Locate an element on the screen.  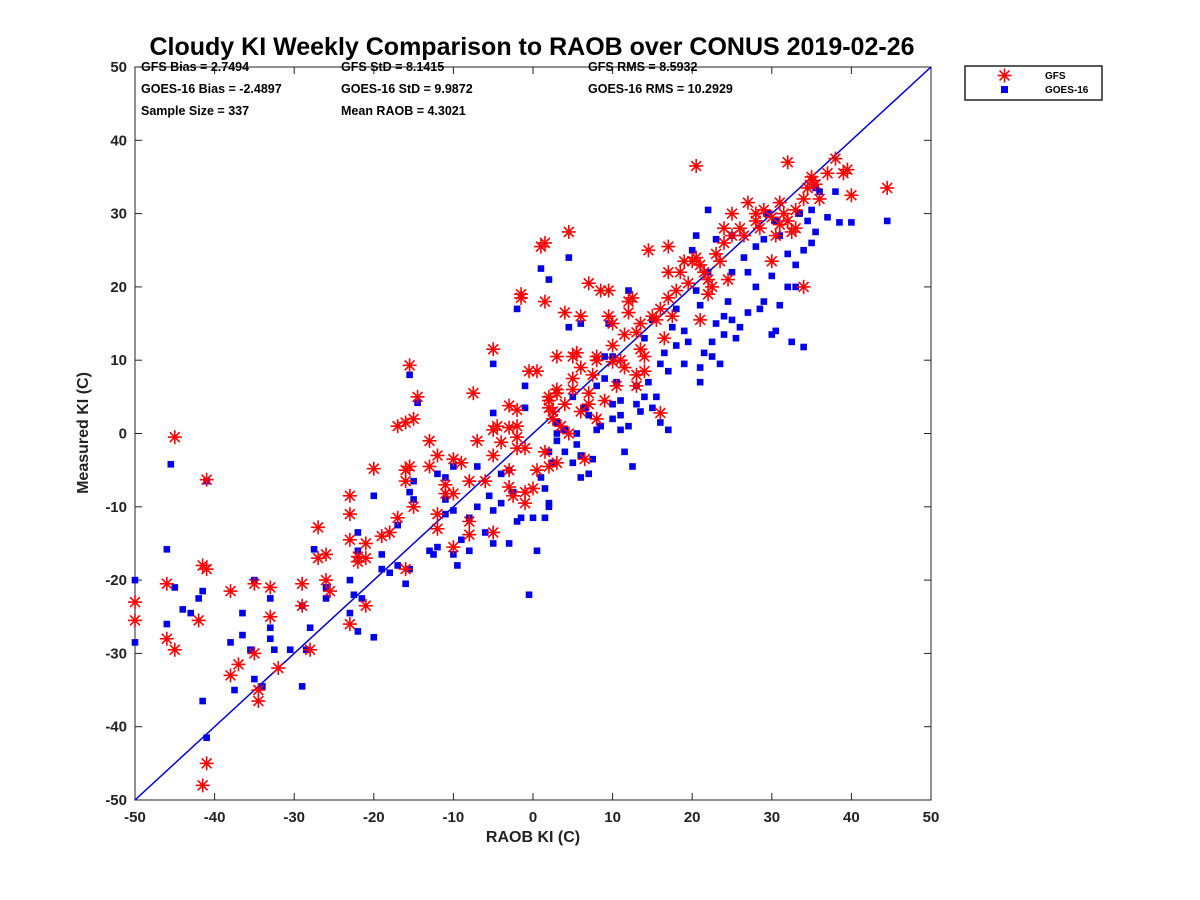
x-tick-label: 20 is located at coordinates (692, 817).